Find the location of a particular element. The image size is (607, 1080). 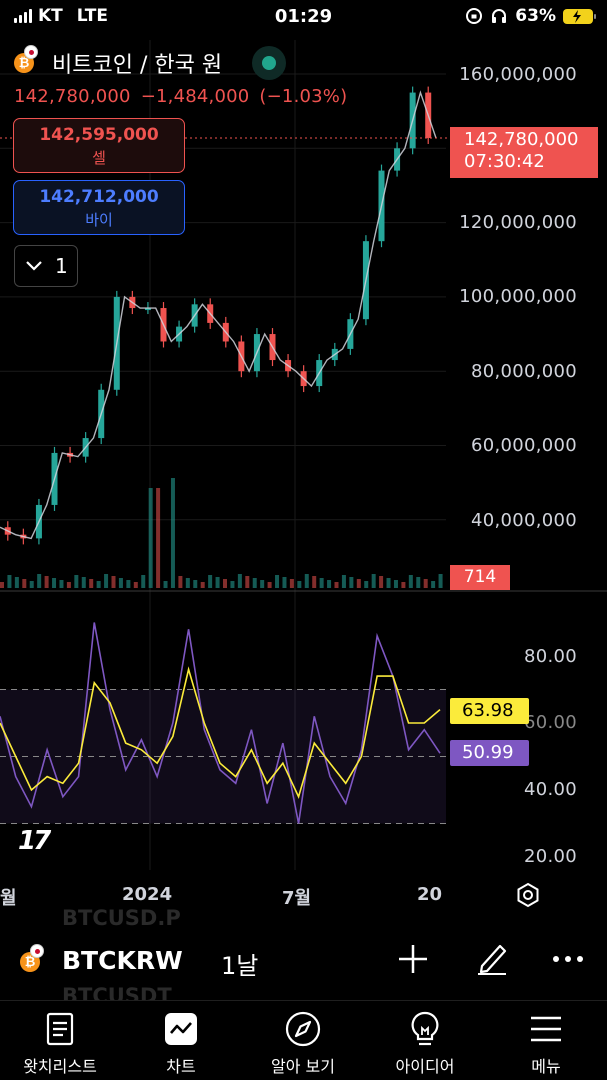

time-axis-label: 2024 is located at coordinates (147, 894).